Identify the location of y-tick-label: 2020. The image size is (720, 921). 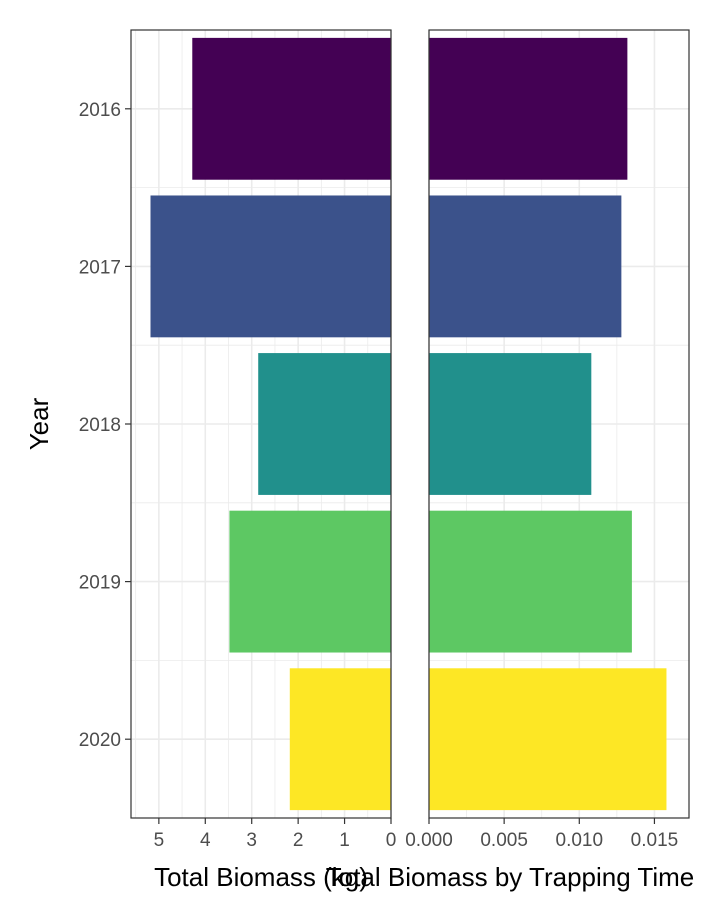
(100, 740).